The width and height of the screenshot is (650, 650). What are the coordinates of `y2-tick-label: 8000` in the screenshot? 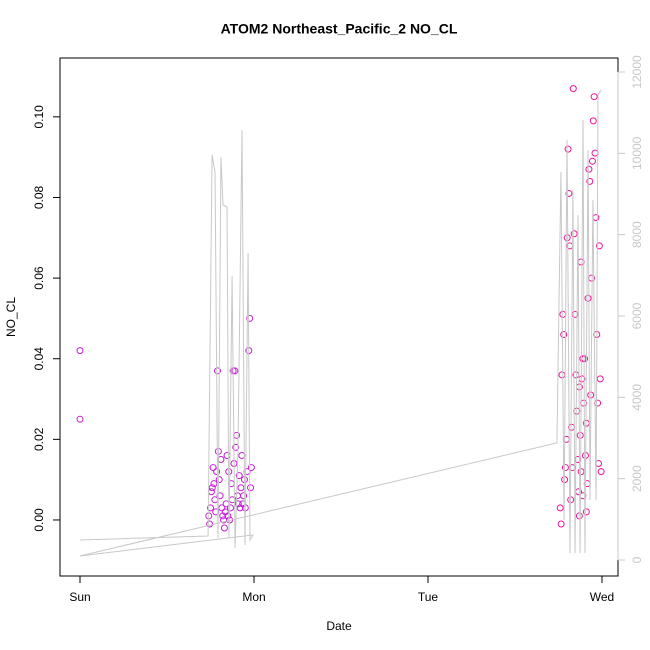 It's located at (637, 234).